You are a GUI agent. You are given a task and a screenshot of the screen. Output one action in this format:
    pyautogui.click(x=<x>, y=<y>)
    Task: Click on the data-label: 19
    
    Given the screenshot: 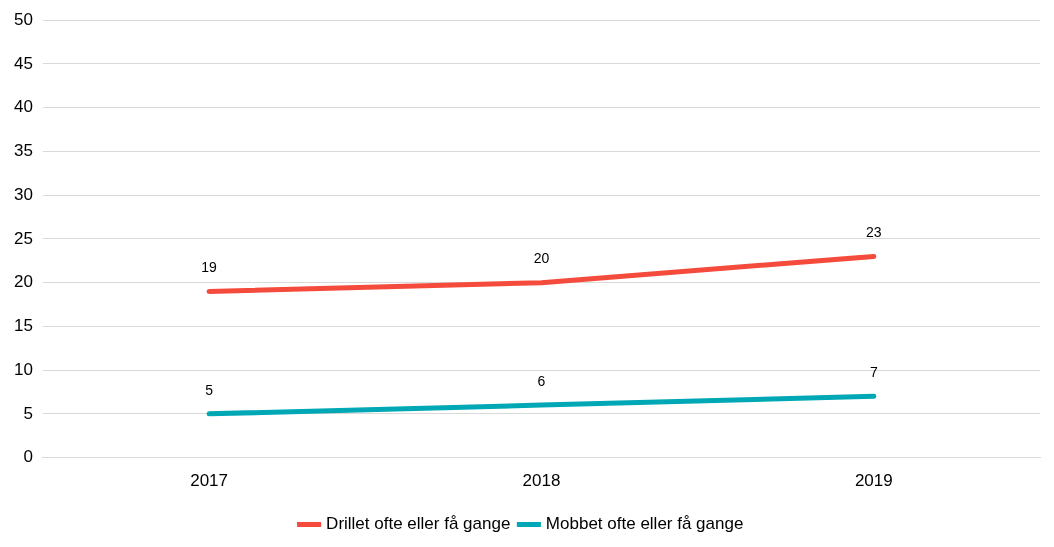 What is the action you would take?
    pyautogui.click(x=209, y=267)
    